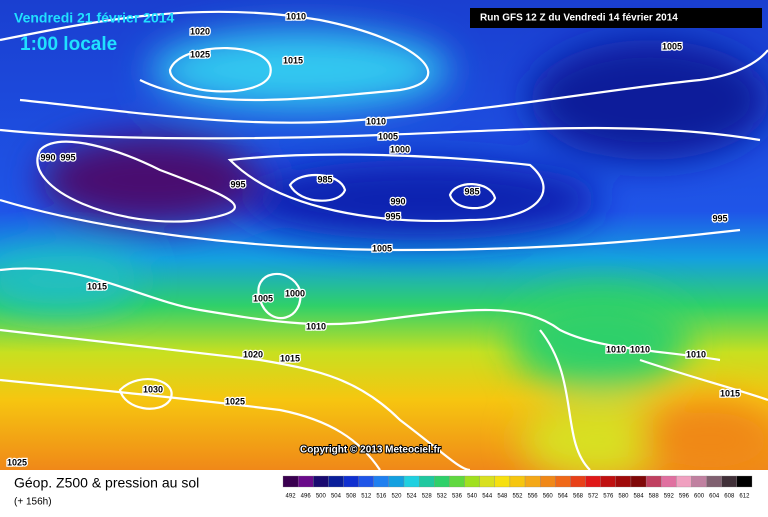 This screenshot has width=768, height=517. Describe the element at coordinates (94, 18) in the screenshot. I see `forecast-date: Vendredi 21 février 2014` at that location.